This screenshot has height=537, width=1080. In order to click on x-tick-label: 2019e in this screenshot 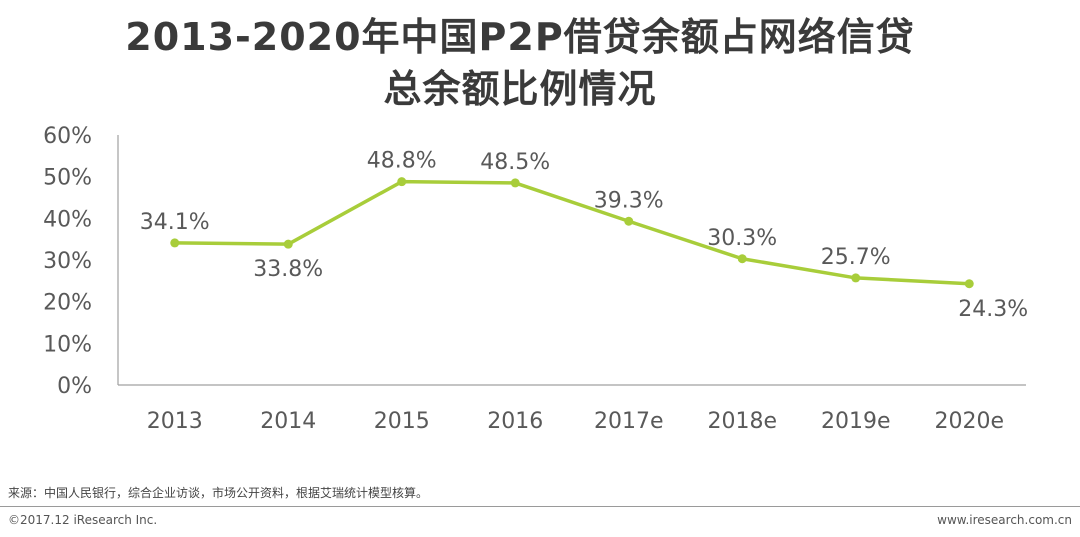, I will do `click(856, 421)`.